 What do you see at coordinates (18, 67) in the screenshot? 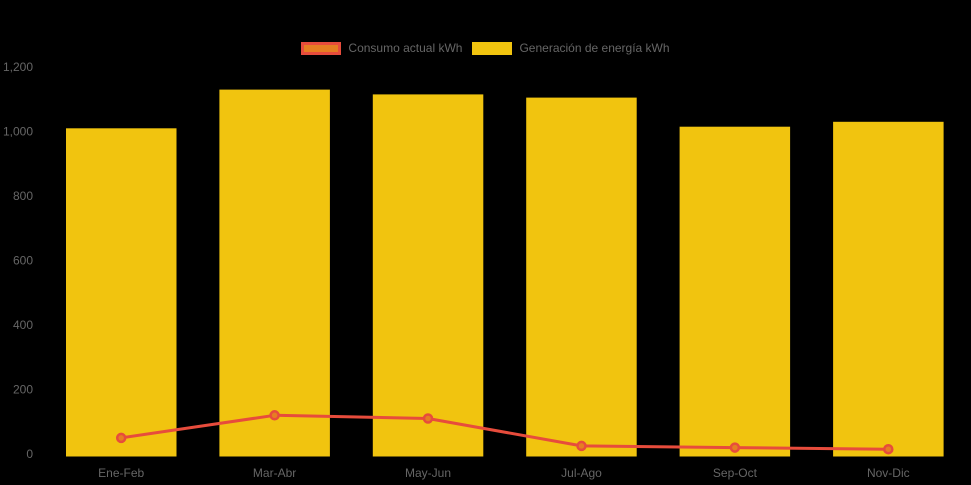
I see `y-tick-label: 1,200` at bounding box center [18, 67].